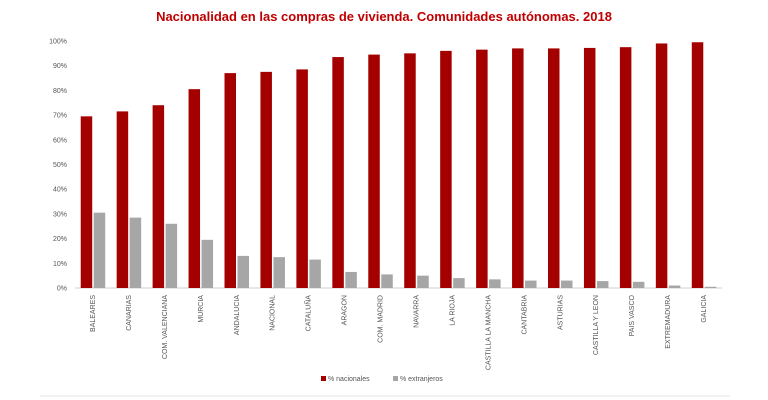 This screenshot has width=768, height=400. I want to click on y-tick-label: 90%, so click(60, 66).